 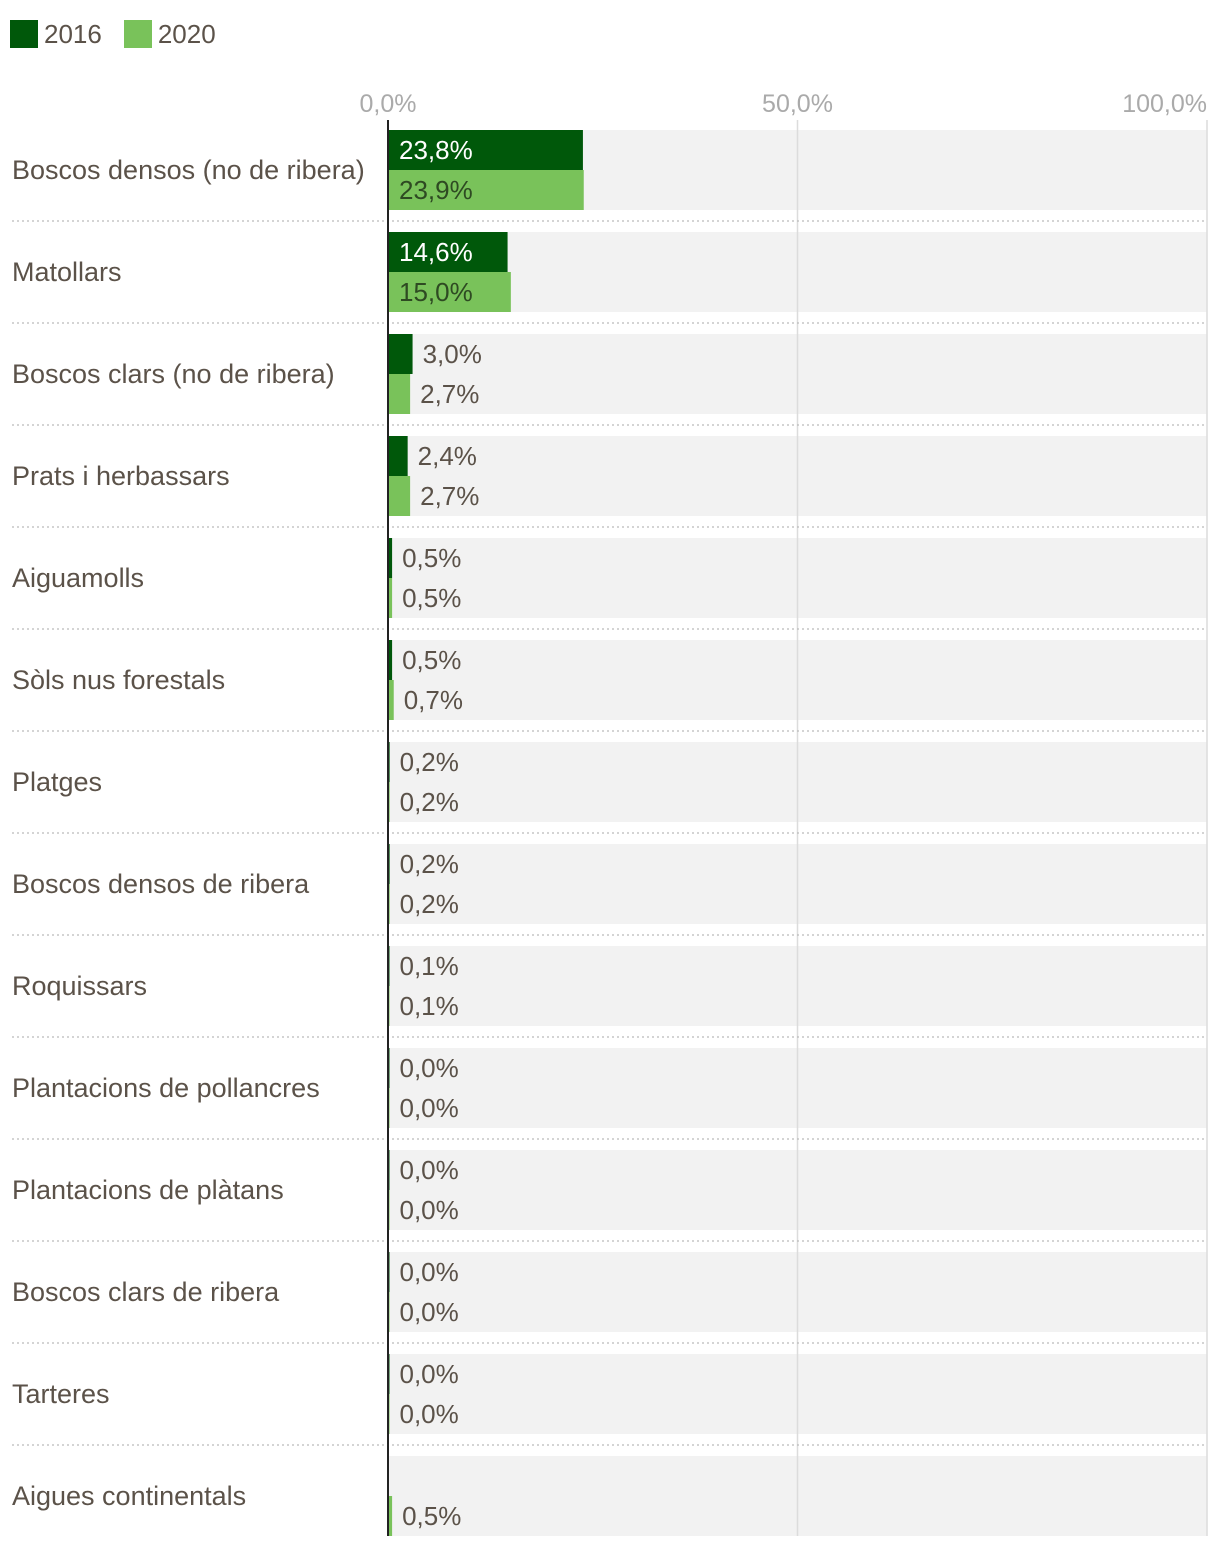 What do you see at coordinates (1164, 104) in the screenshot?
I see `x-tick-label: 100,0%` at bounding box center [1164, 104].